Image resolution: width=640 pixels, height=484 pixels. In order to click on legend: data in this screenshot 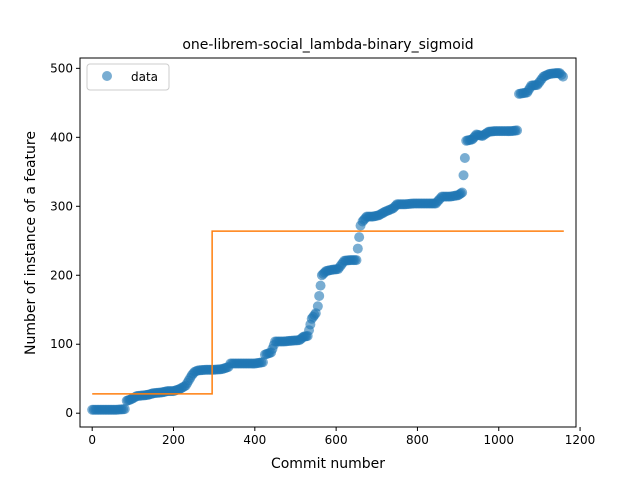, I will do `click(128, 77)`.